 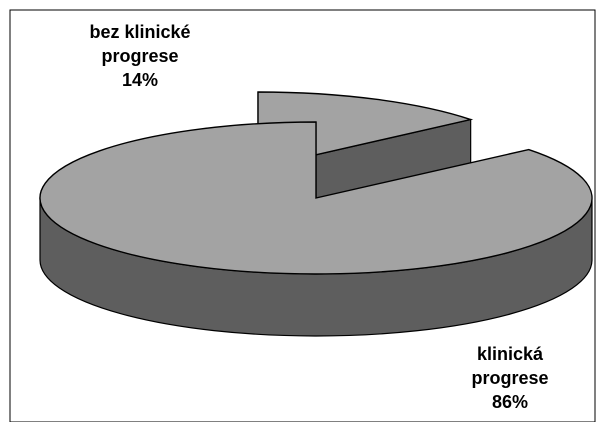 I want to click on slice-label-klinicka-progrese: klinická progrese 86%, so click(x=510, y=378).